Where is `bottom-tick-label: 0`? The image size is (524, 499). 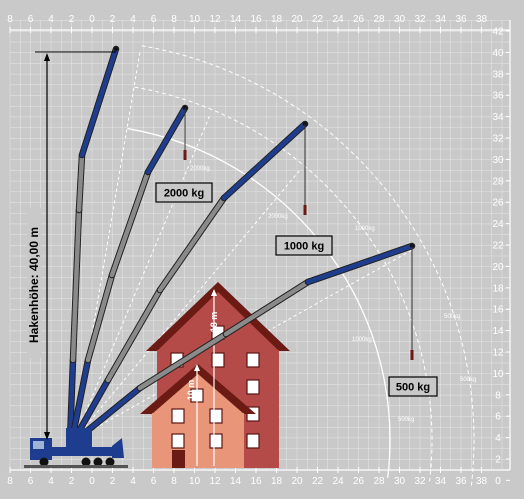
bottom-tick-label: 0 is located at coordinates (92, 481).